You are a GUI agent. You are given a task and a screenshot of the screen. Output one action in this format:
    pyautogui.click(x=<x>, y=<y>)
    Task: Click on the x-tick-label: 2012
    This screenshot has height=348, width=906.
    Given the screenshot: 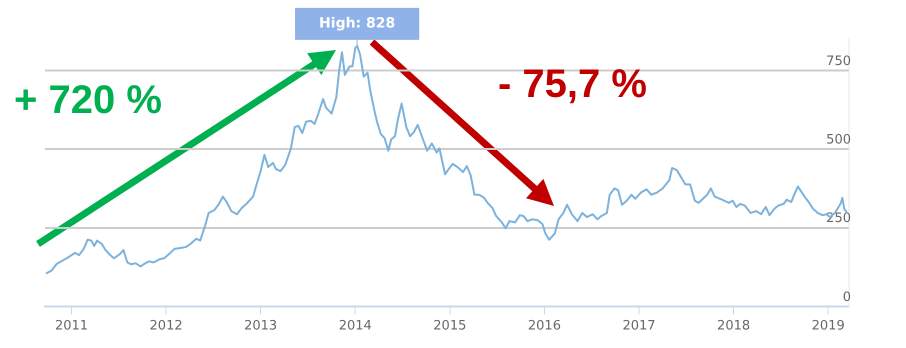 What is the action you would take?
    pyautogui.click(x=166, y=326)
    